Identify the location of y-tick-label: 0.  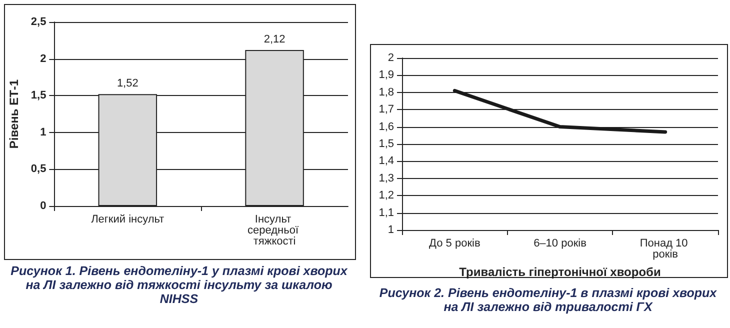
(43, 206).